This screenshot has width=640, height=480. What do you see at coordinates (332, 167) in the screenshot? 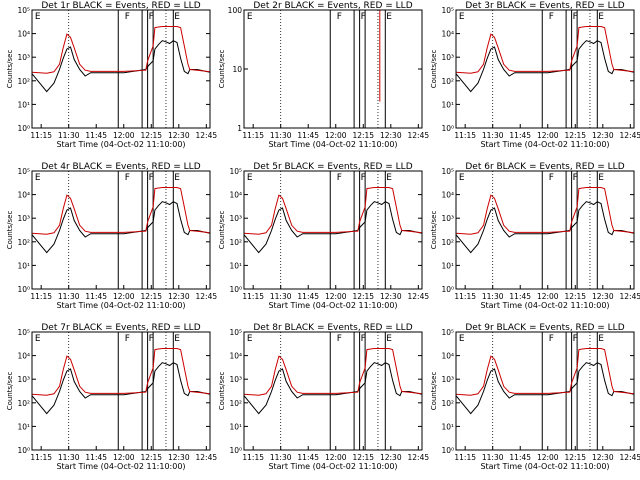
I see `panel-title: Det 5r BLACK = Events, RED = LLD` at bounding box center [332, 167].